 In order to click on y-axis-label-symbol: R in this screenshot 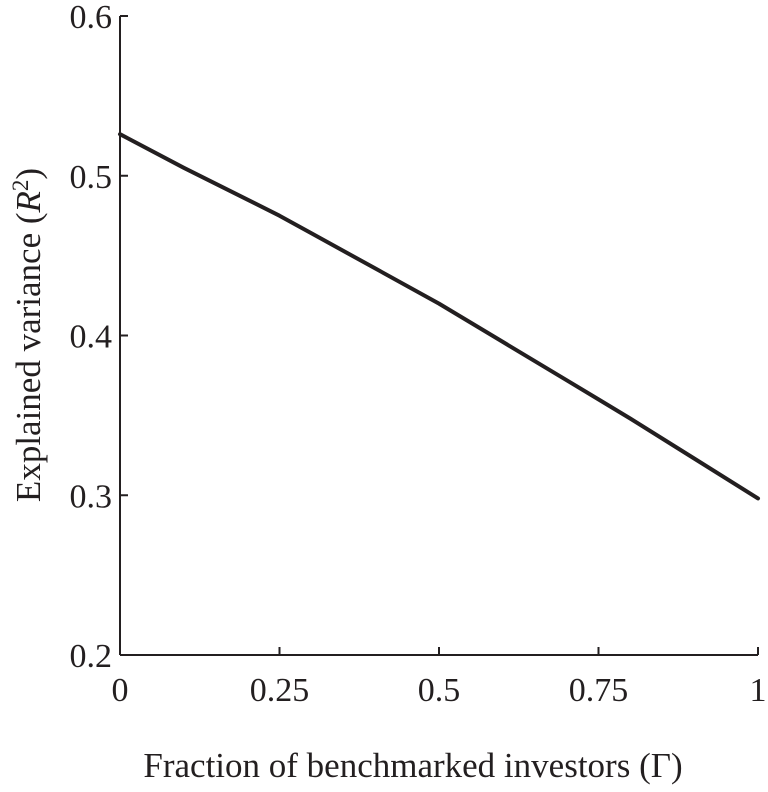, I will do `click(28, 202)`.